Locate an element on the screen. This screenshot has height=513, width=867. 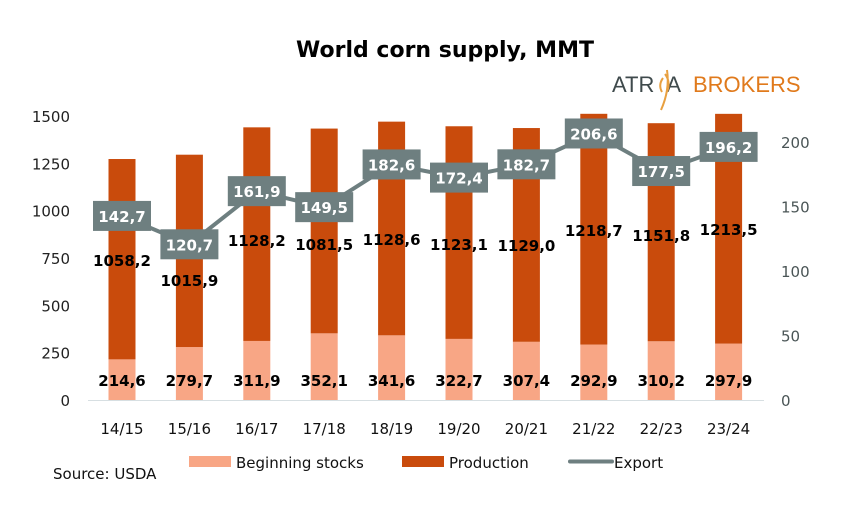
data-label-export: 142,7 is located at coordinates (121, 217).